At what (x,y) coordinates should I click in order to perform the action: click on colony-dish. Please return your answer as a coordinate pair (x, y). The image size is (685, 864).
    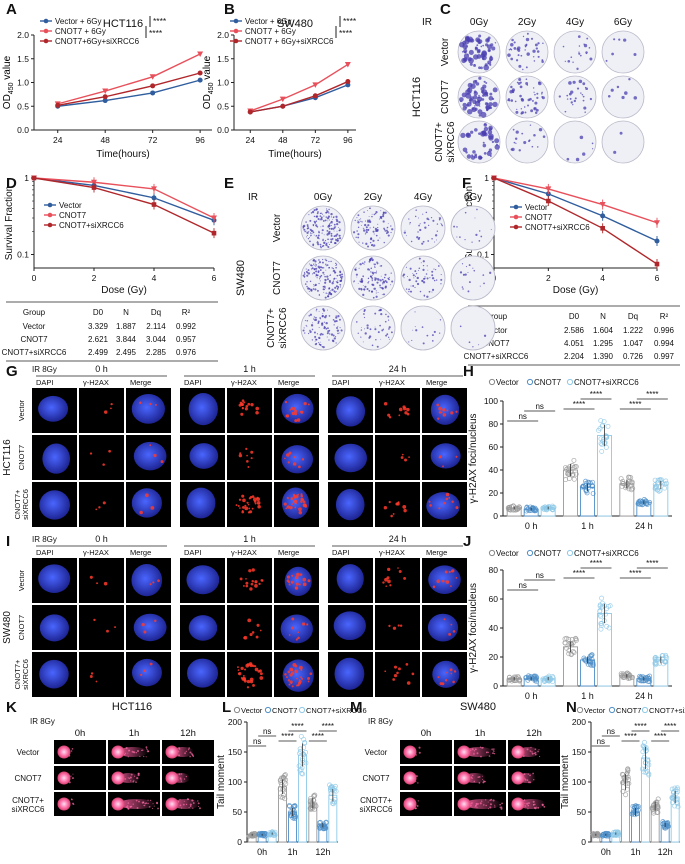
    Looking at the image, I should click on (423, 328).